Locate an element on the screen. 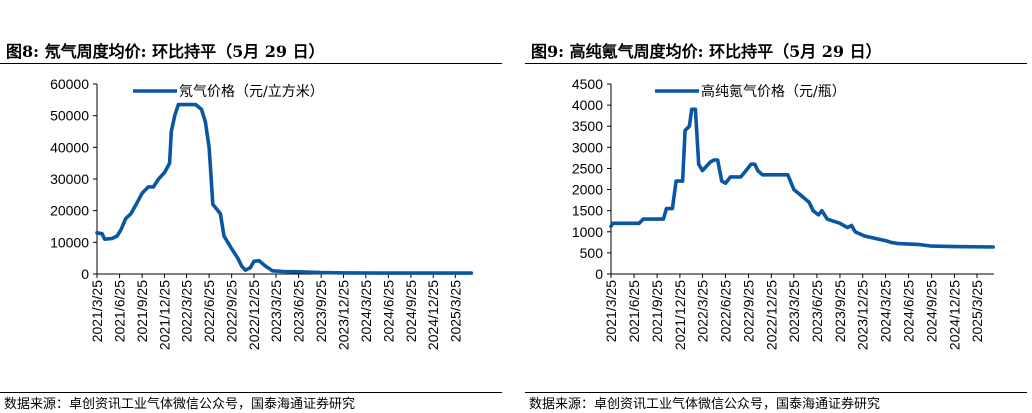  y-tick-label: 500 is located at coordinates (592, 253).